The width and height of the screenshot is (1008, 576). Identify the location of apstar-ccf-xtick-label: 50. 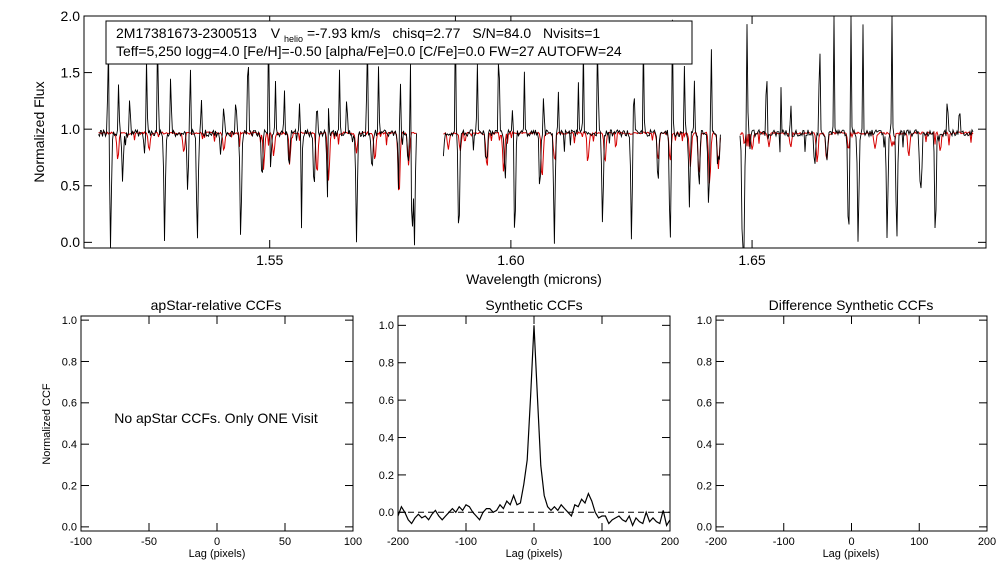
(285, 542).